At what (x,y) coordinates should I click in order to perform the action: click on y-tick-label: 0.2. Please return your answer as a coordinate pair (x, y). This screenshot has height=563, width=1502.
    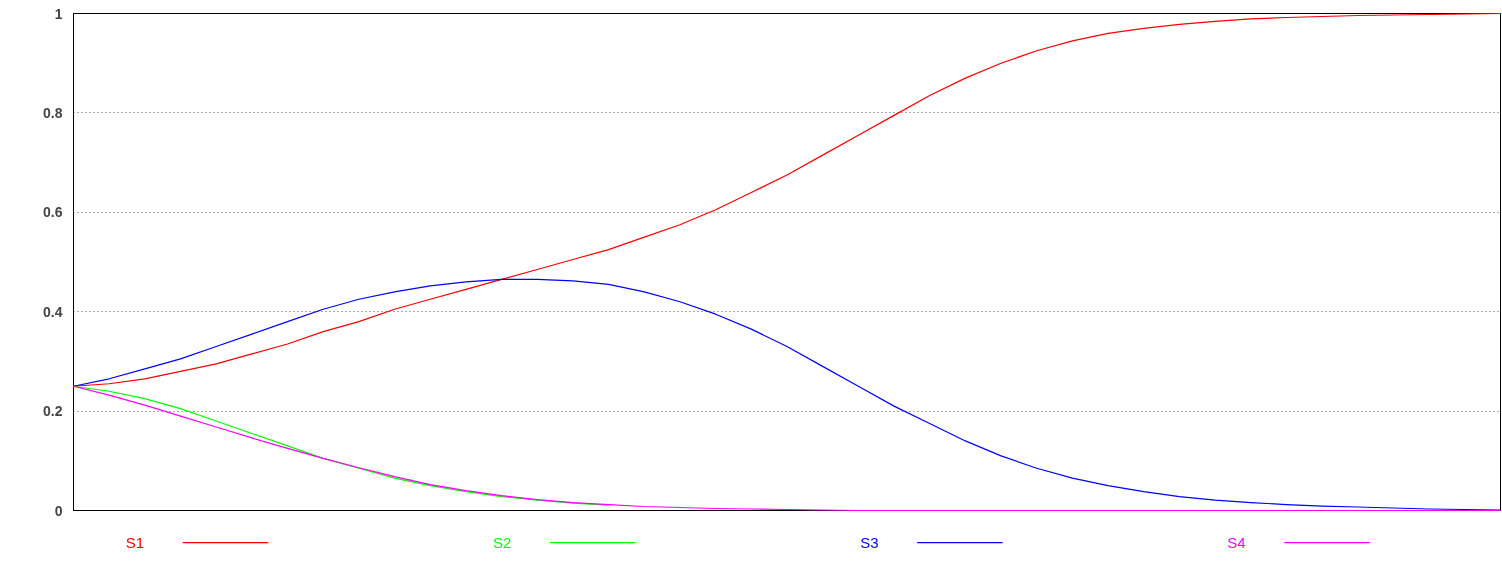
    Looking at the image, I should click on (53, 411).